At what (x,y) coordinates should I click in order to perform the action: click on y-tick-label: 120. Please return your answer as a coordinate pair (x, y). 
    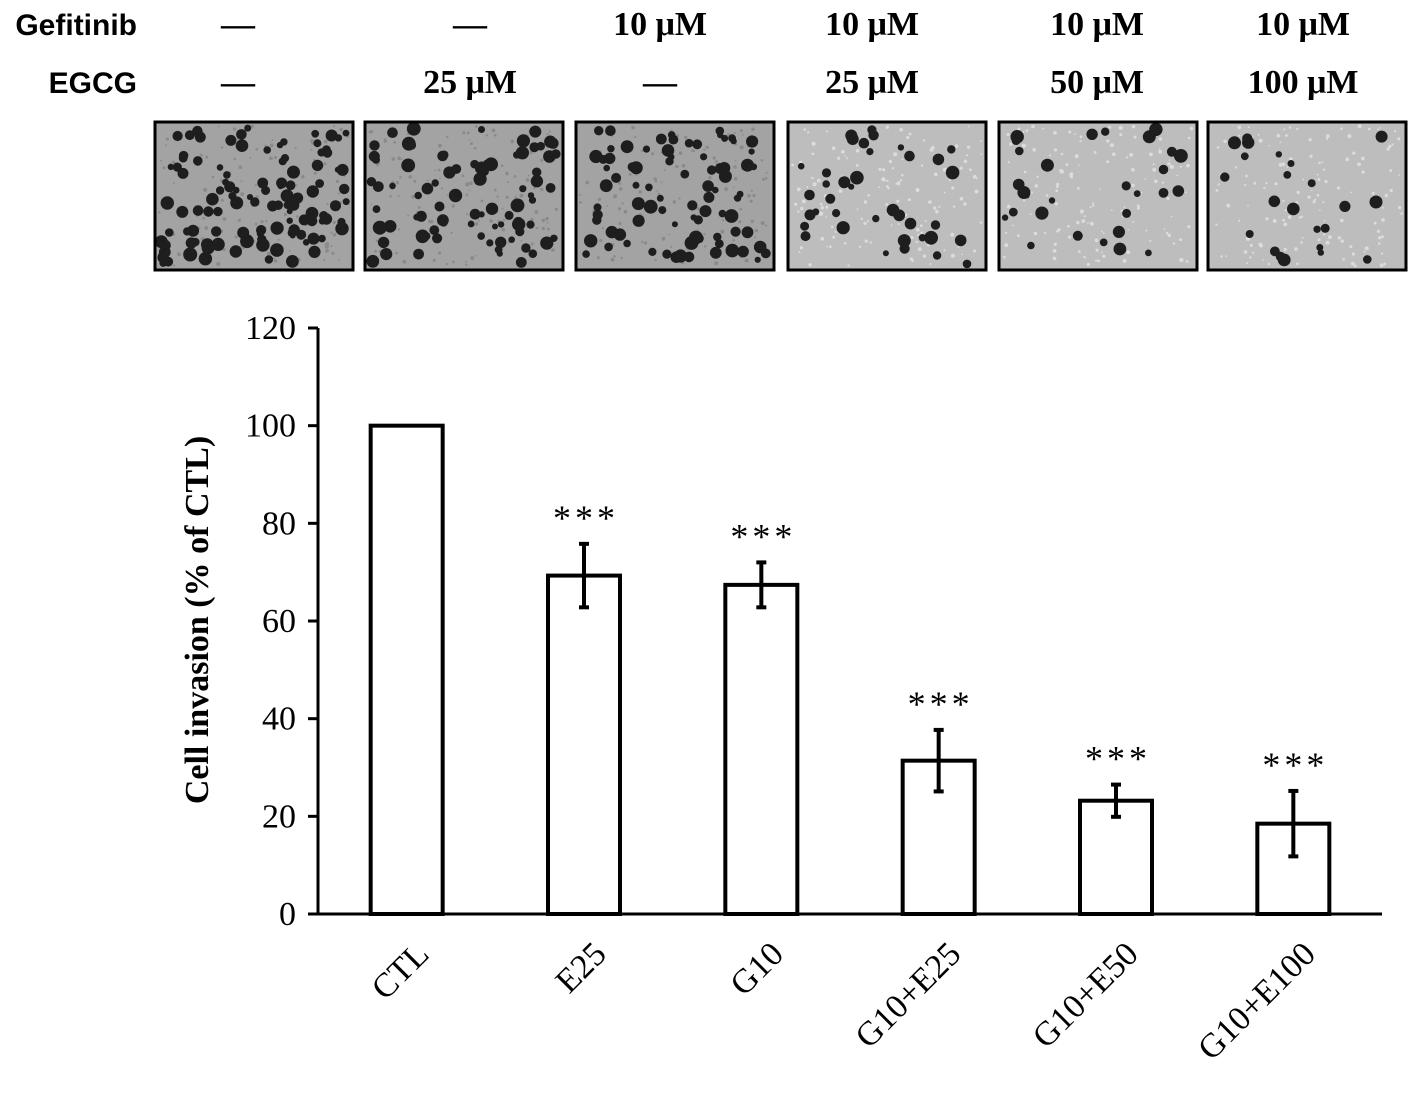
    Looking at the image, I should click on (270, 328).